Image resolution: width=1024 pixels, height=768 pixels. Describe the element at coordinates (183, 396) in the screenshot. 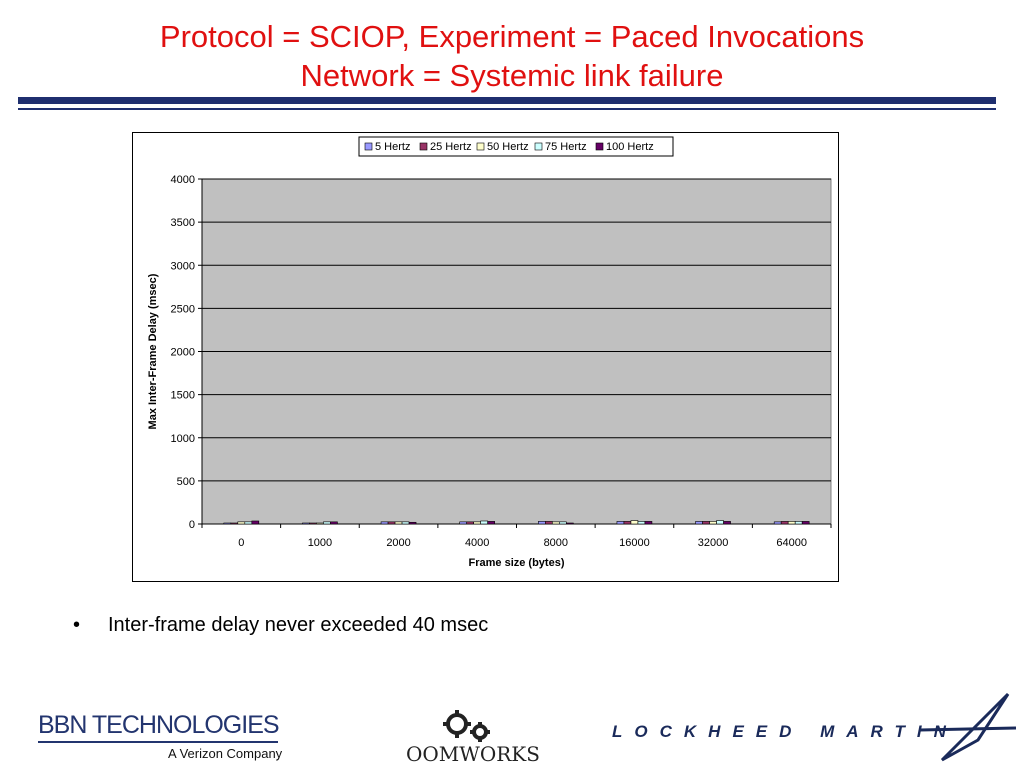

I see `y-tick-label: 1500` at that location.